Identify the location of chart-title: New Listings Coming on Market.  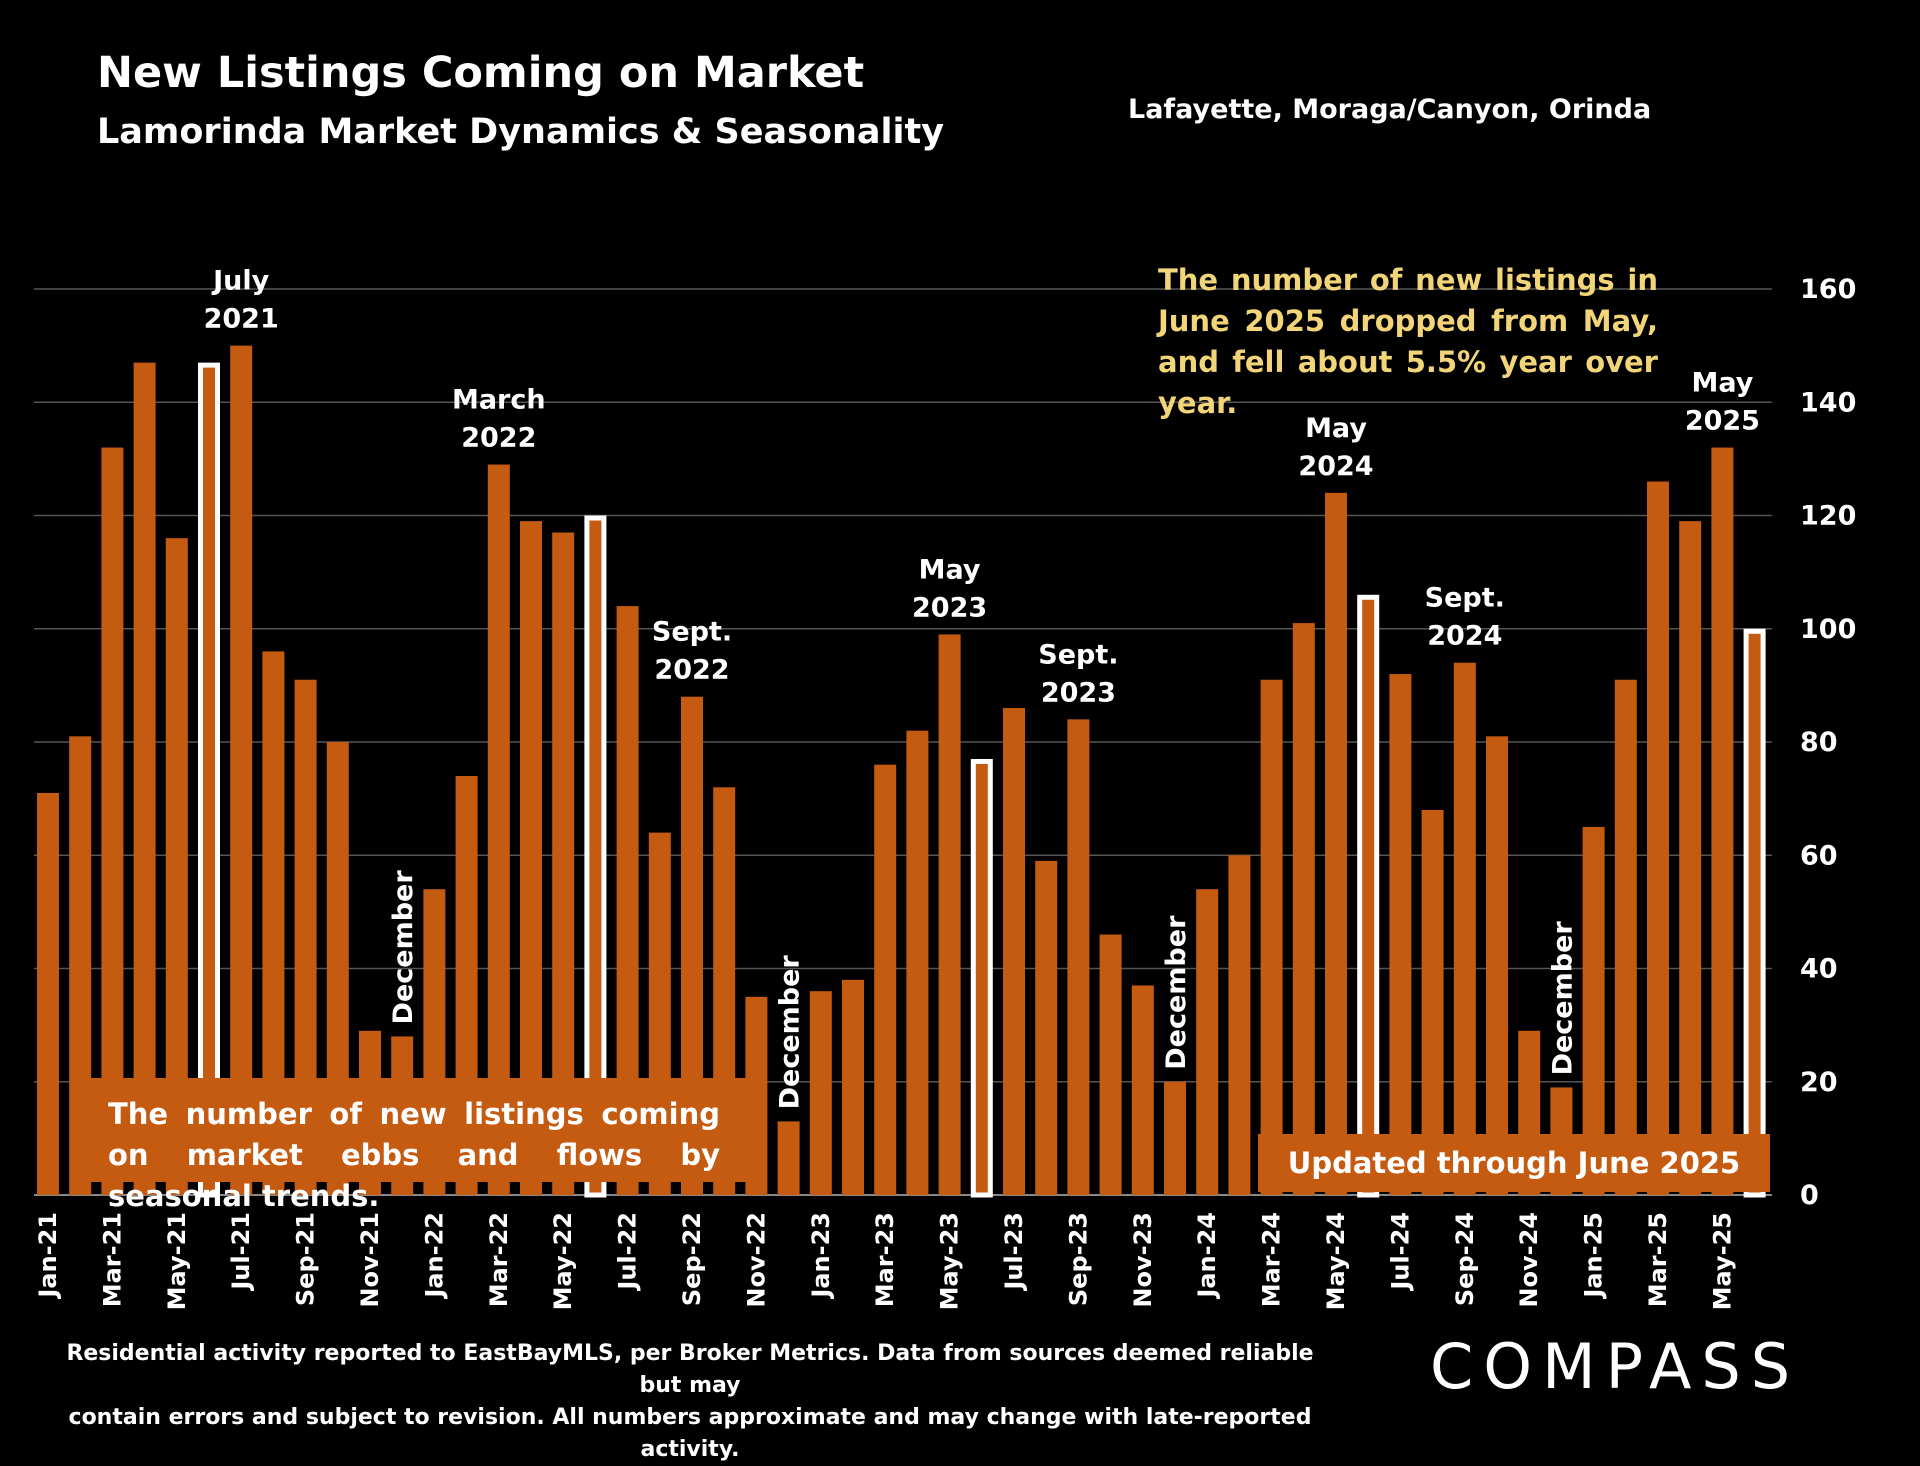
(481, 73).